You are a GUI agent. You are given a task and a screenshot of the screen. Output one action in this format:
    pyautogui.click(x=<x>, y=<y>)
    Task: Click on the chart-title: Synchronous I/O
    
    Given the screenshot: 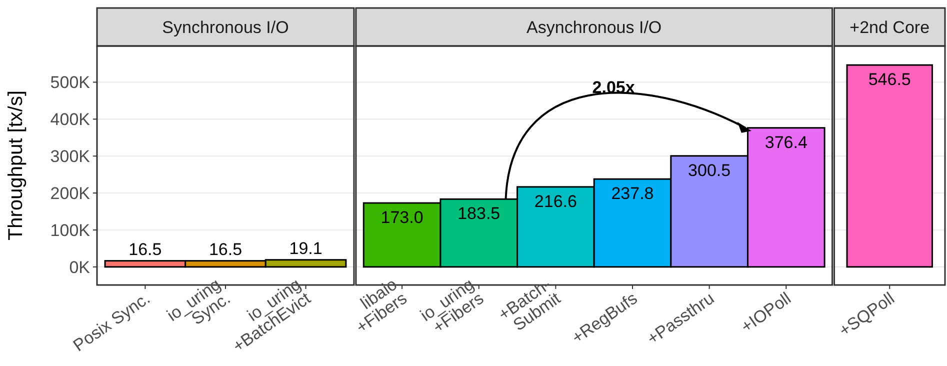 What is the action you would take?
    pyautogui.click(x=225, y=27)
    